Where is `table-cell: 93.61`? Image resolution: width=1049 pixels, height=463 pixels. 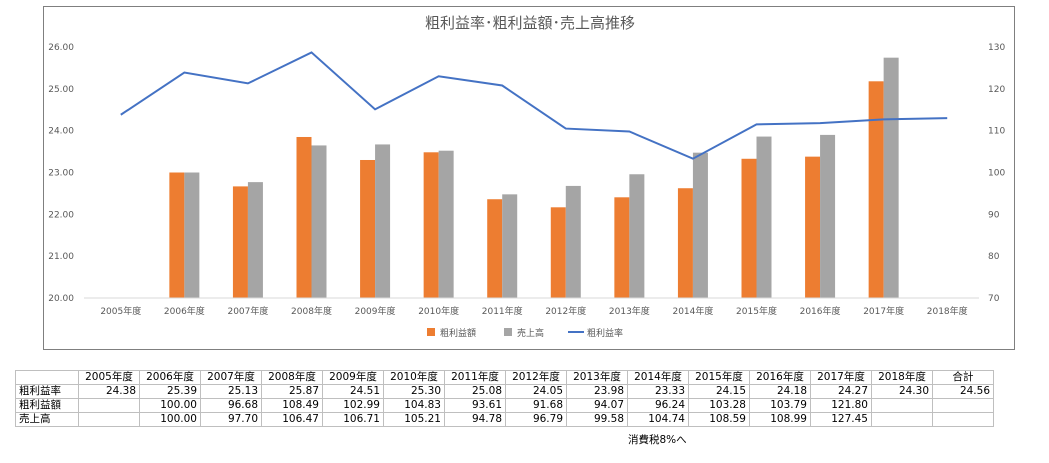 table-cell: 93.61 is located at coordinates (475, 405).